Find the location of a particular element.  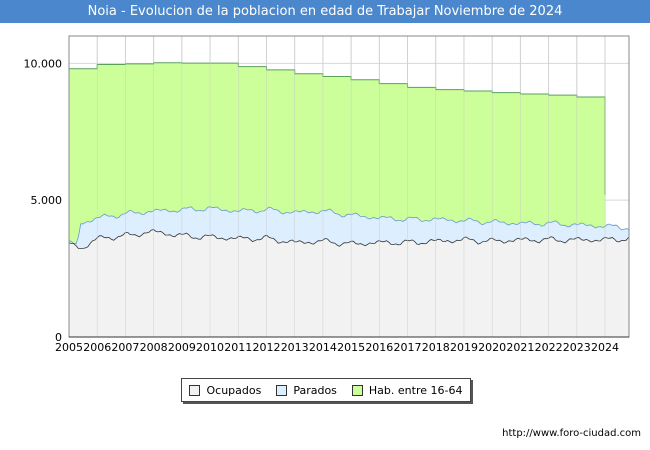

x-tick-label: 2015 is located at coordinates (351, 347).